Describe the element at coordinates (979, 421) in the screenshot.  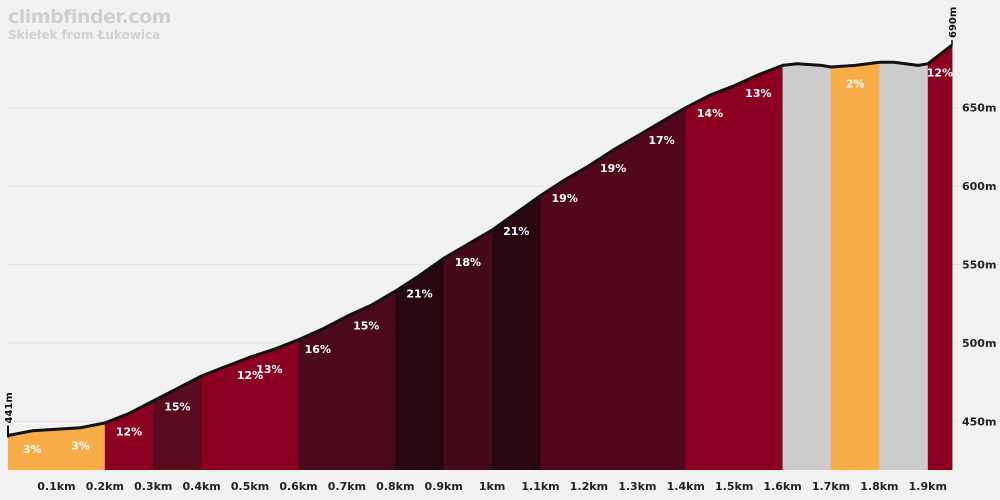
I see `y-tick-label: 450m` at that location.